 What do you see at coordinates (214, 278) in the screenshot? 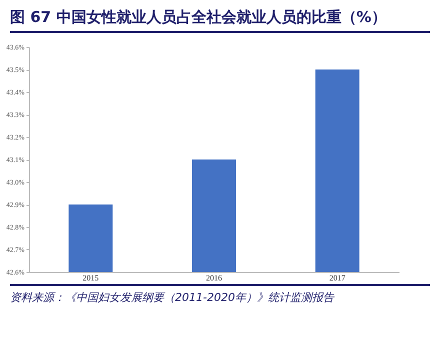
I see `x-tick-label: 2016` at bounding box center [214, 278].